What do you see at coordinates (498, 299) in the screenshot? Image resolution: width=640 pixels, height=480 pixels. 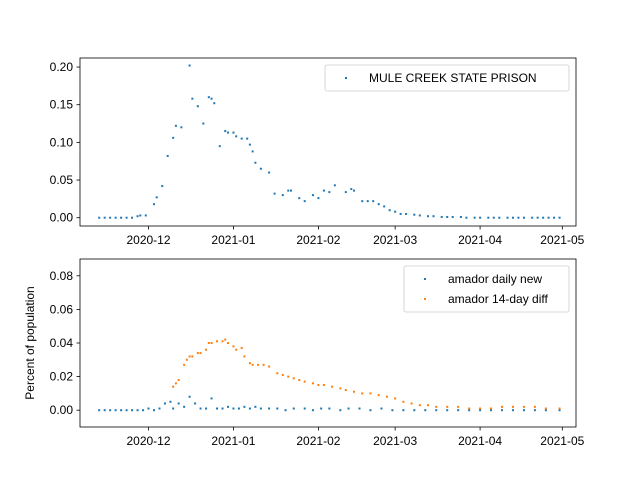 I see `legend-label: amador 14-day diff` at bounding box center [498, 299].